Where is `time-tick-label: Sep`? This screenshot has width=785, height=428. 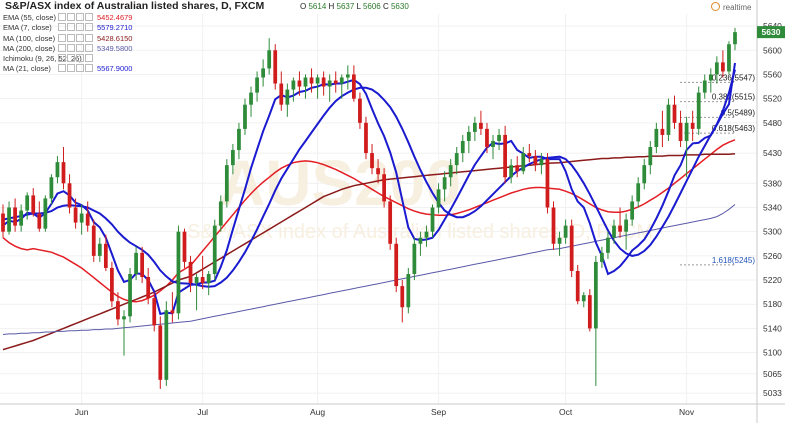 time-tick-label: Sep is located at coordinates (438, 412).